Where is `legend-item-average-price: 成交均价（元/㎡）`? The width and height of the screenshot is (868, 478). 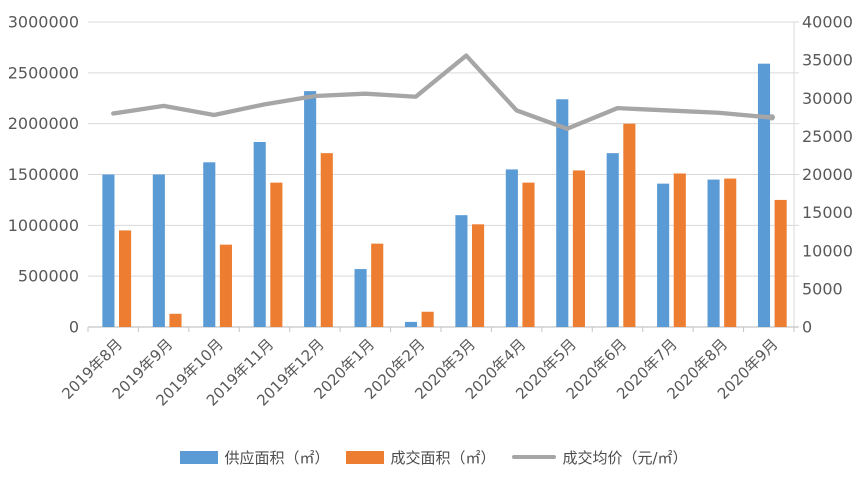 legend-item-average-price: 成交均价（元/㎡） is located at coordinates (600, 457).